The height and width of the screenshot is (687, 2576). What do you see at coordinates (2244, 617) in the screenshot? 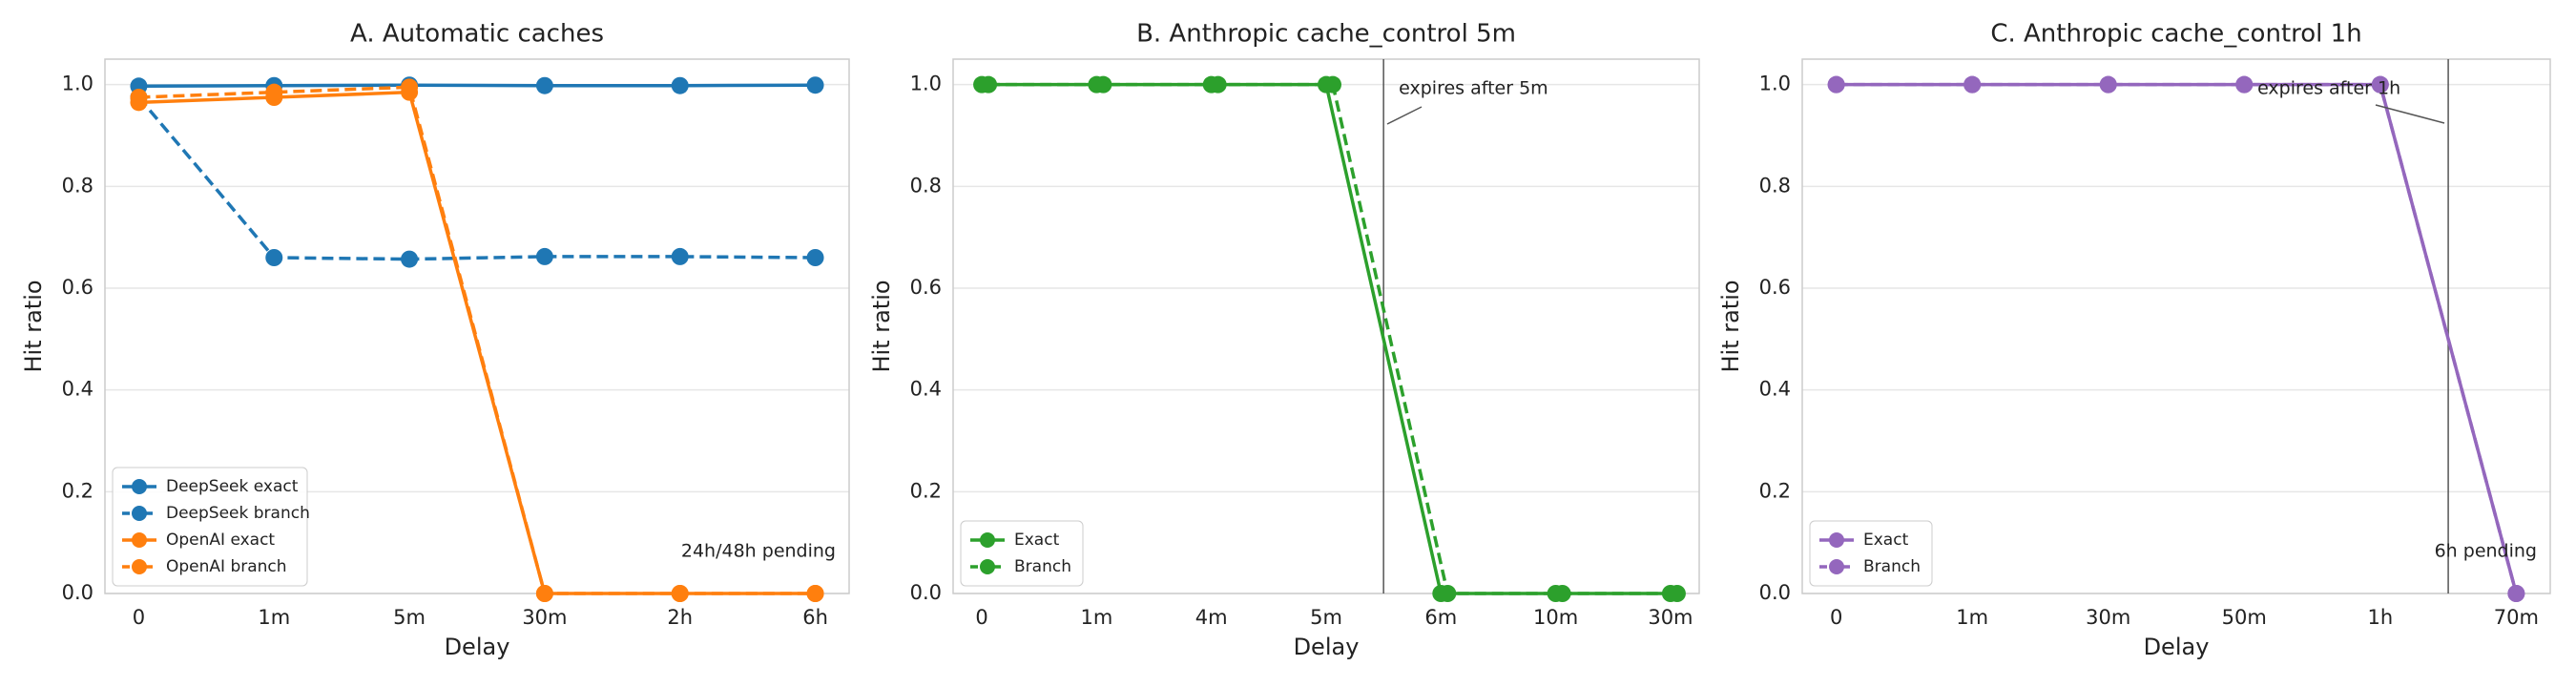
I see `x-tick-label: 50m` at bounding box center [2244, 617].